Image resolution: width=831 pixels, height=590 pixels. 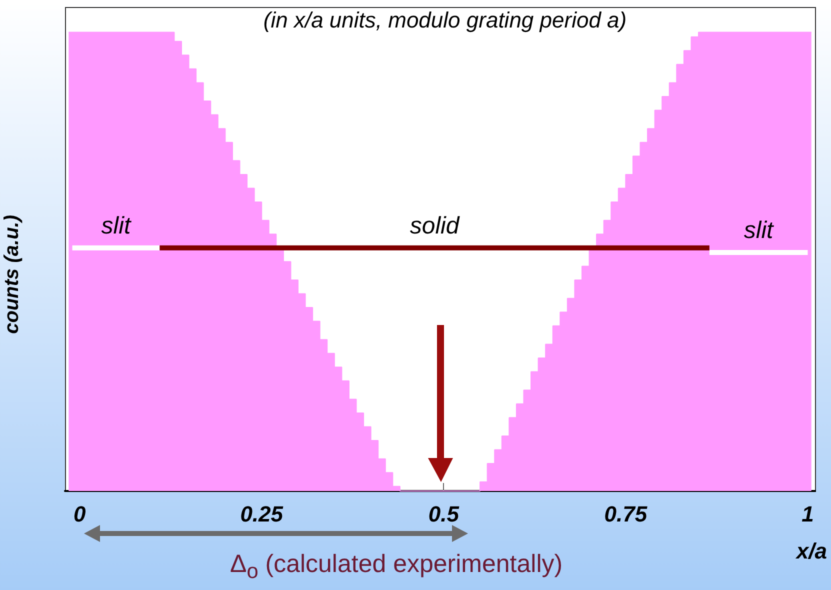 What do you see at coordinates (808, 514) in the screenshot?
I see `x-tick-label: 1` at bounding box center [808, 514].